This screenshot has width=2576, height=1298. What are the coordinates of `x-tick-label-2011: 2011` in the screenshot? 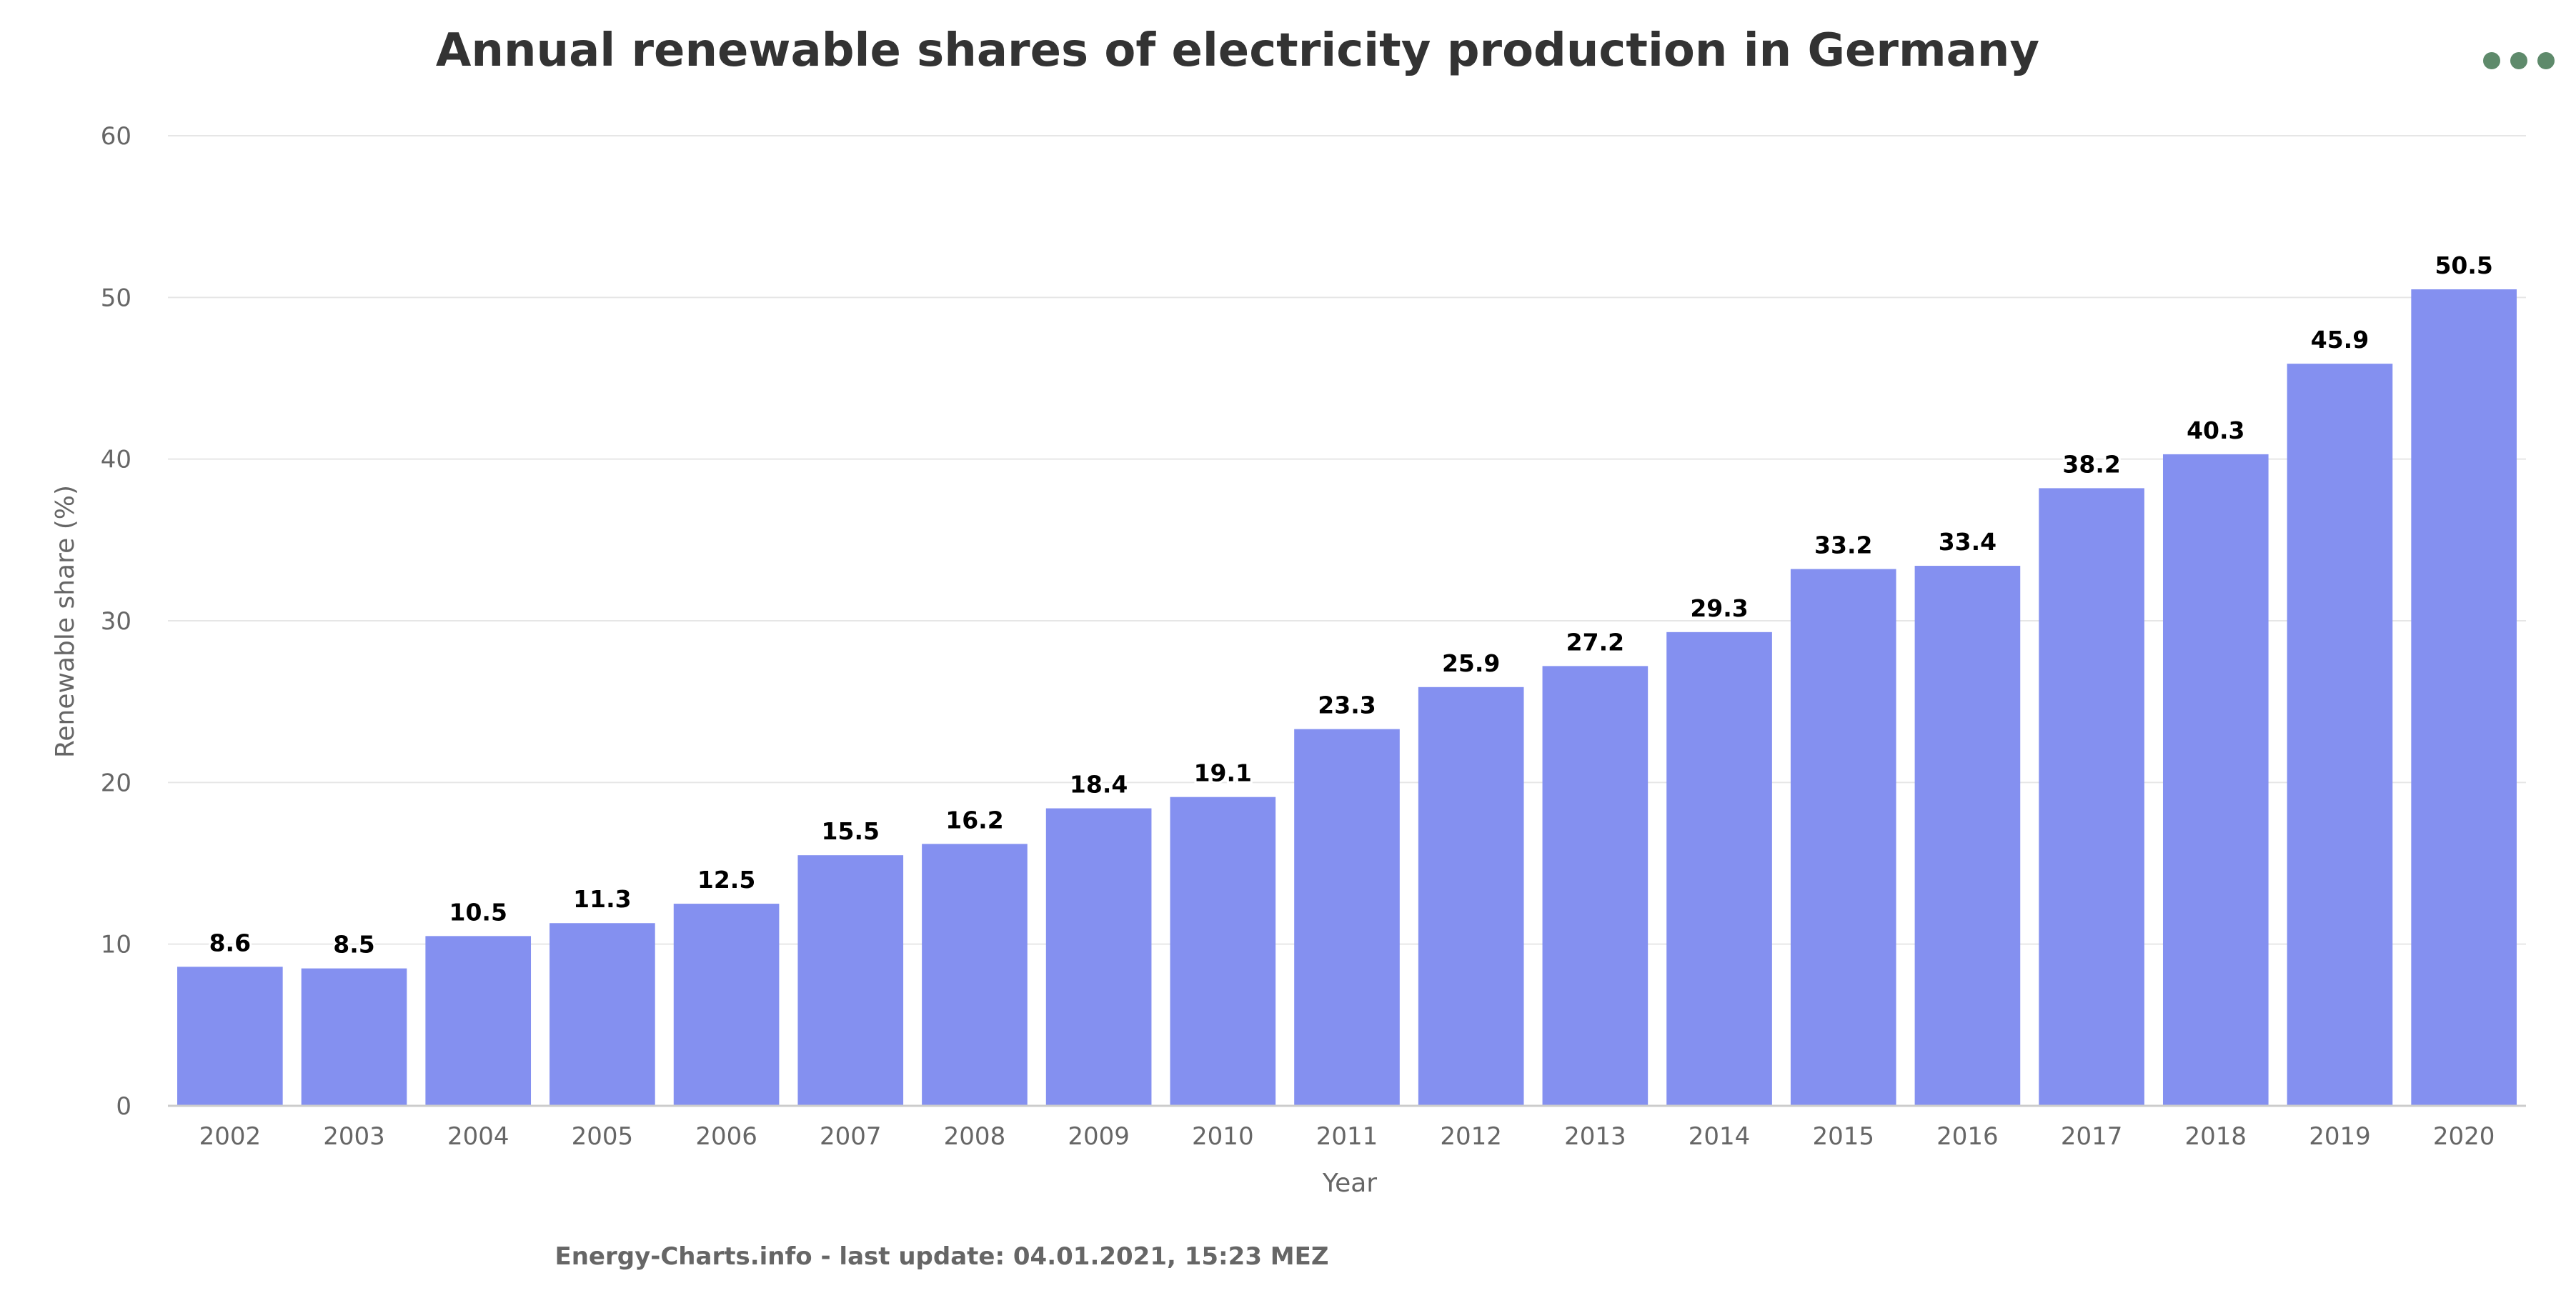 It's located at (1347, 1136).